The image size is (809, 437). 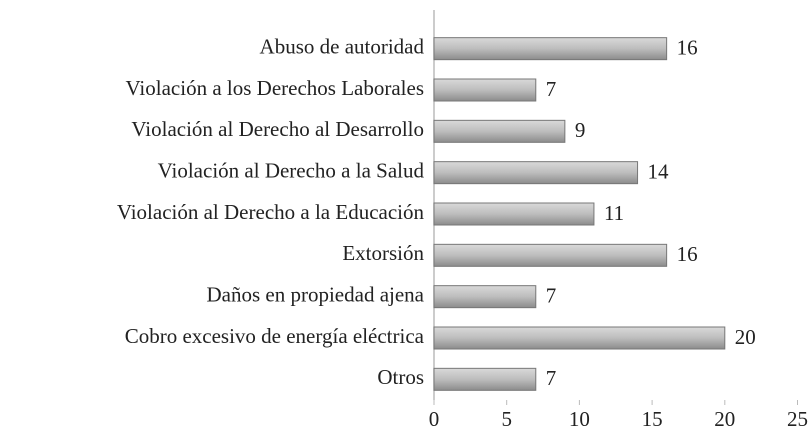 What do you see at coordinates (342, 46) in the screenshot?
I see `y-tick-label: Abuso de autoridad` at bounding box center [342, 46].